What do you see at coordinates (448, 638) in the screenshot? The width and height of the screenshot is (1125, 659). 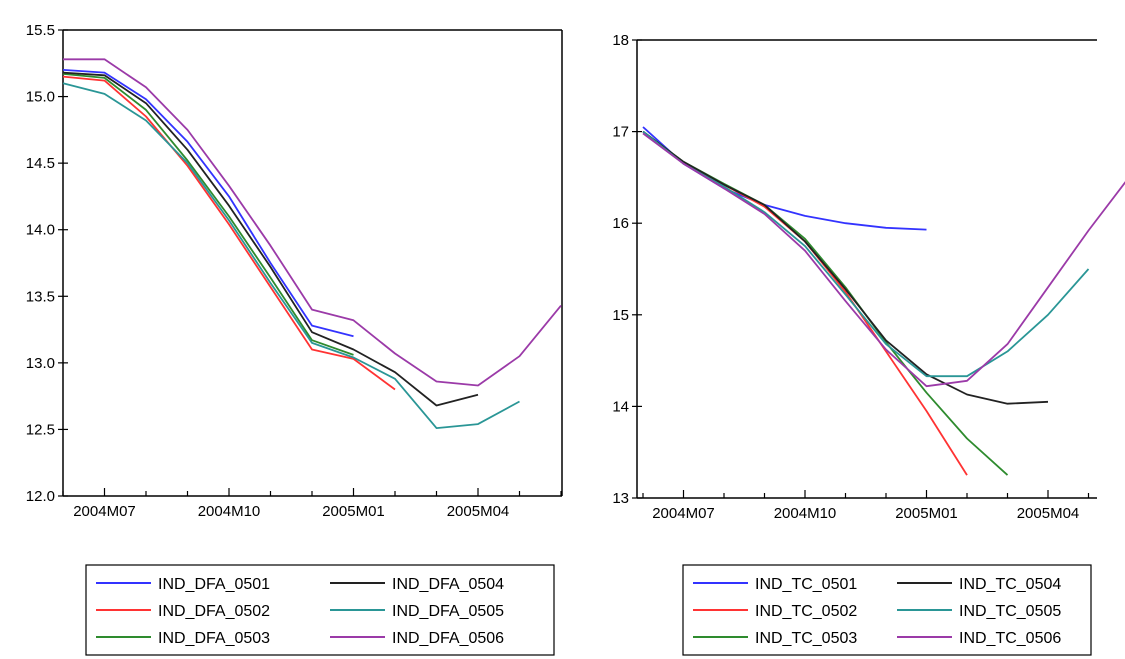 I see `legend-label: IND_DFA_0506` at bounding box center [448, 638].